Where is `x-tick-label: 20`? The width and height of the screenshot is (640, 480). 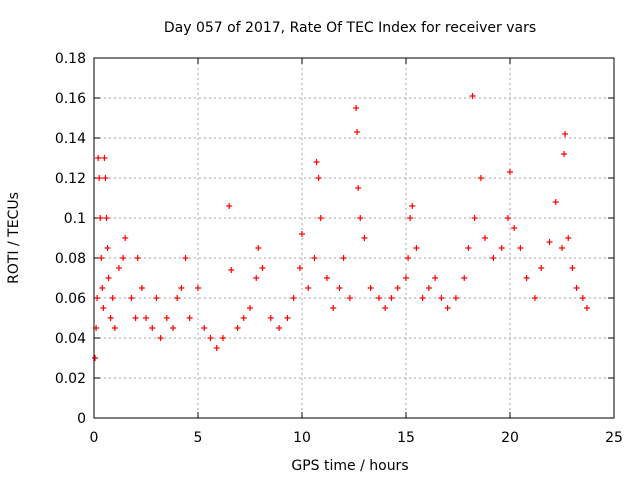 x-tick-label: 20 is located at coordinates (510, 438).